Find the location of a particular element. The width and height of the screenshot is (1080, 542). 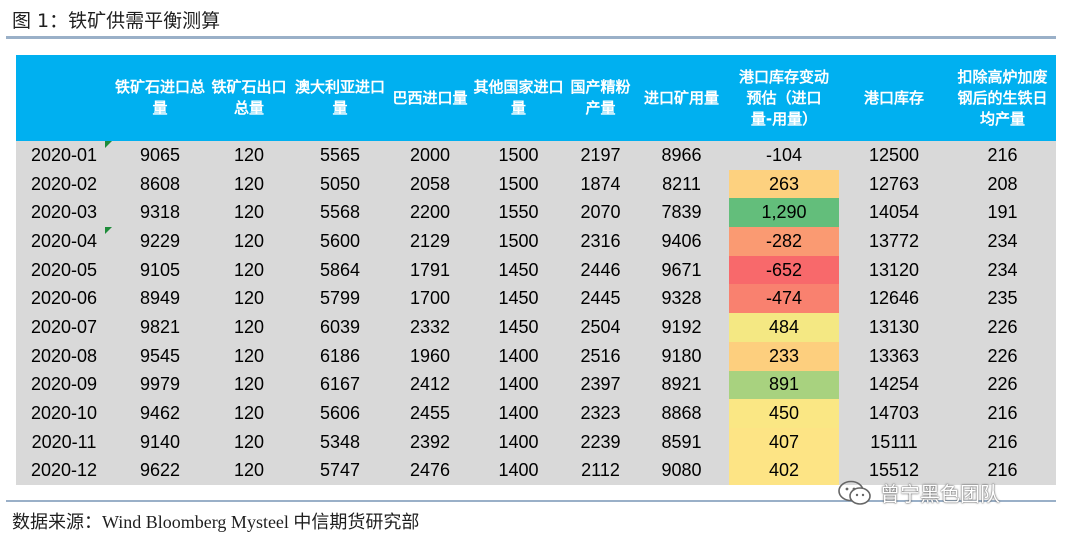

row-date: 2020-02 is located at coordinates (64, 184).